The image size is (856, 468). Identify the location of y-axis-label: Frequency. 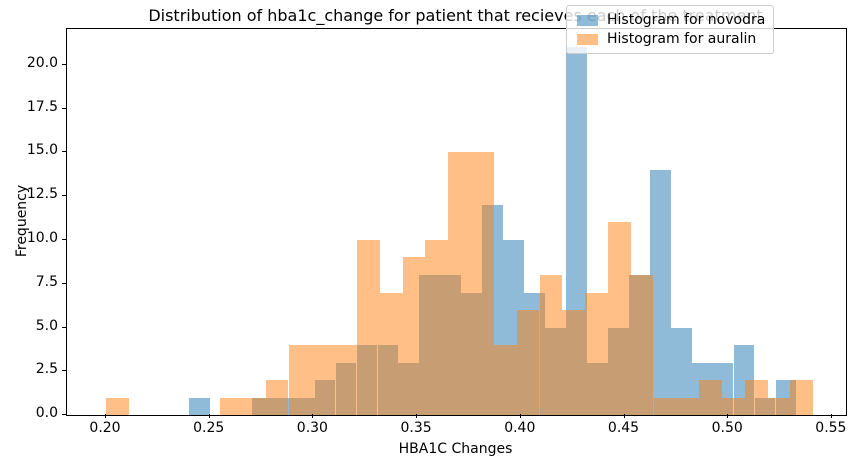
(22, 221).